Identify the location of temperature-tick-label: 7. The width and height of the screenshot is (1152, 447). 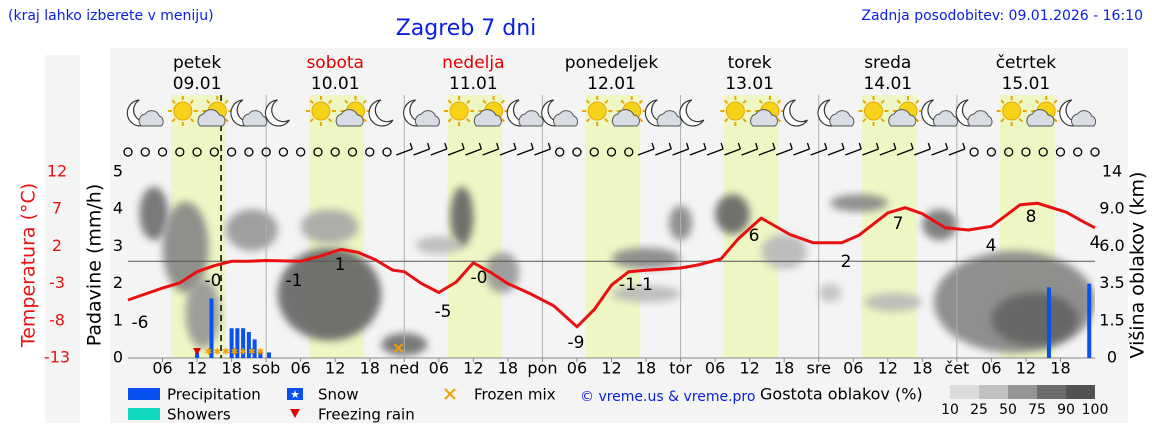
(57, 208).